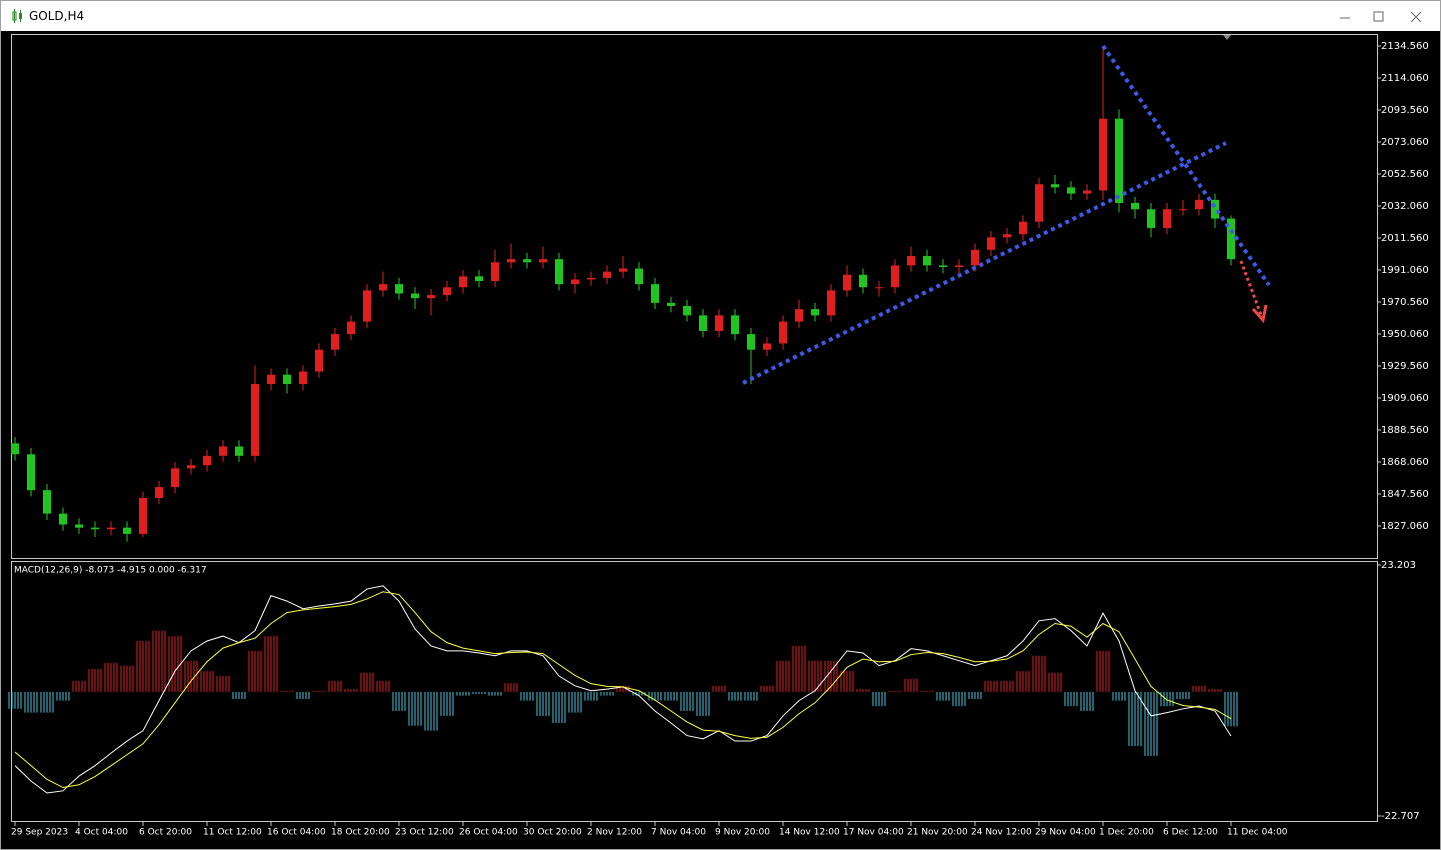  I want to click on x-tick-label: 14 Nov 12:00, so click(809, 833).